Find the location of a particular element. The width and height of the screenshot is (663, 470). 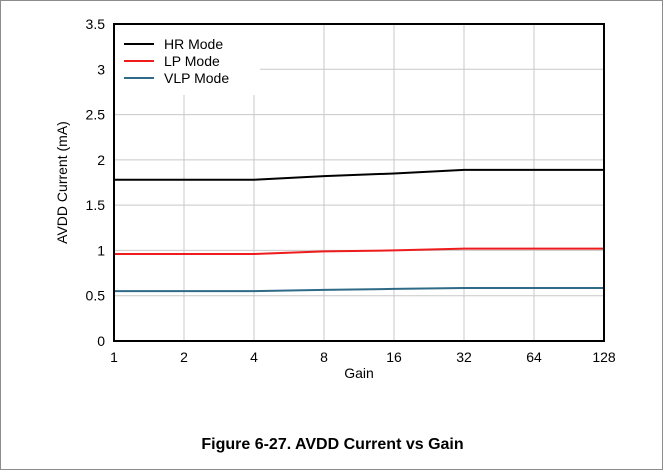

x-tick-label: 1 is located at coordinates (114, 357).